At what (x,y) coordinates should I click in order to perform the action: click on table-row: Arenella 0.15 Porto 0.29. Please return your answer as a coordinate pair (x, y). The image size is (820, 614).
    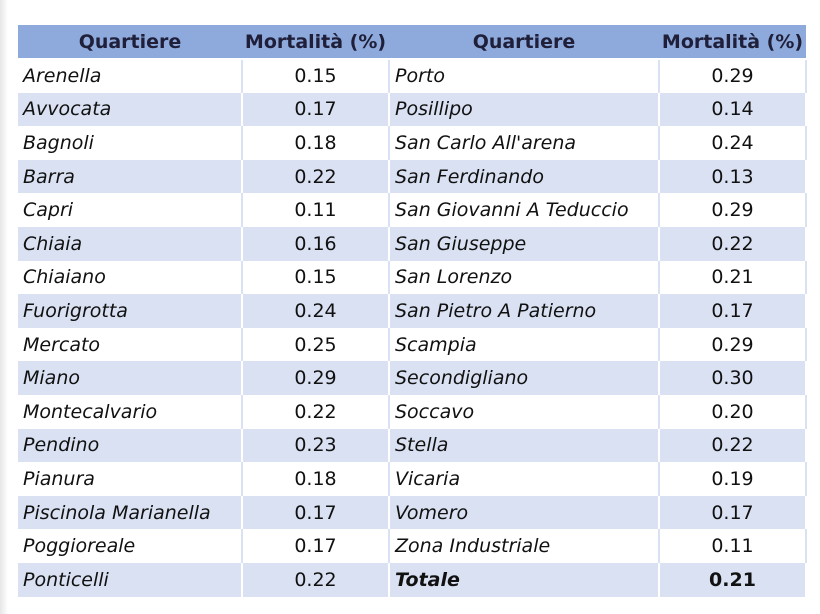
    Looking at the image, I should click on (412, 76).